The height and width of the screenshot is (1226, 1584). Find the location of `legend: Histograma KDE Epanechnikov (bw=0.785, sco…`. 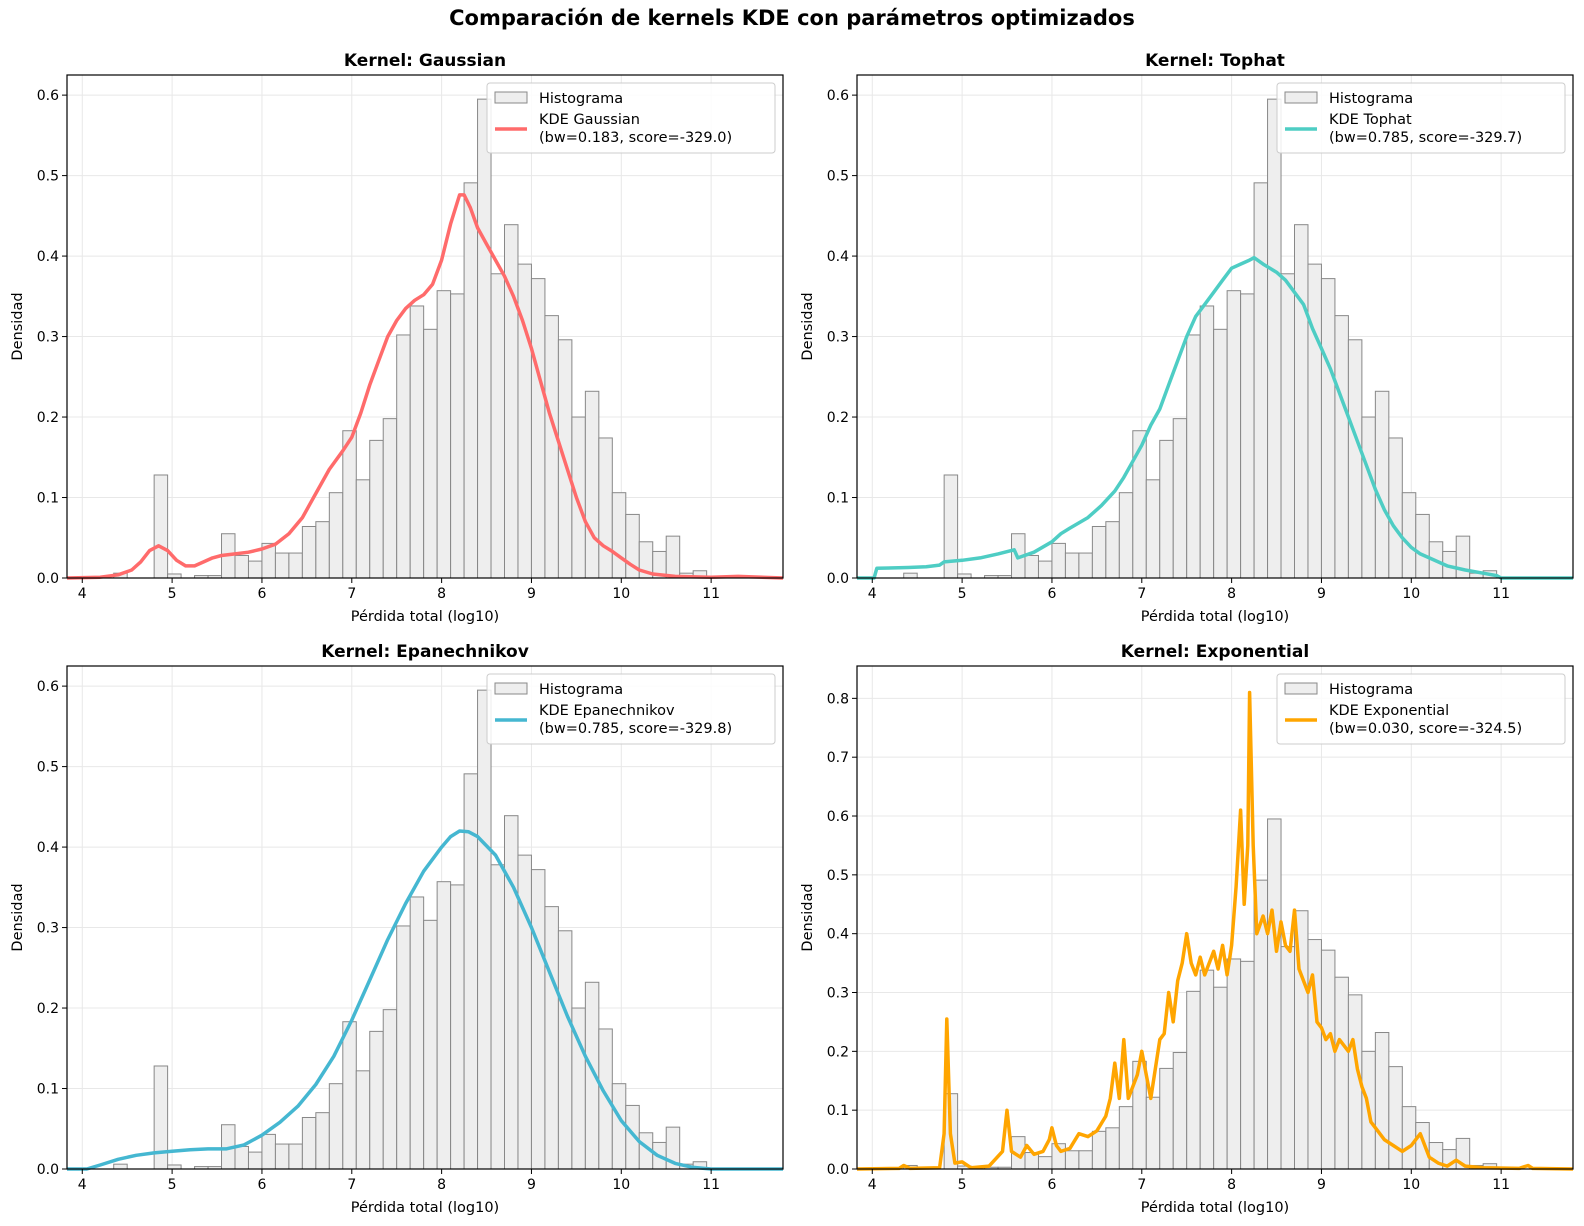

legend: Histograma KDE Epanechnikov (bw=0.785, sco… is located at coordinates (631, 709).